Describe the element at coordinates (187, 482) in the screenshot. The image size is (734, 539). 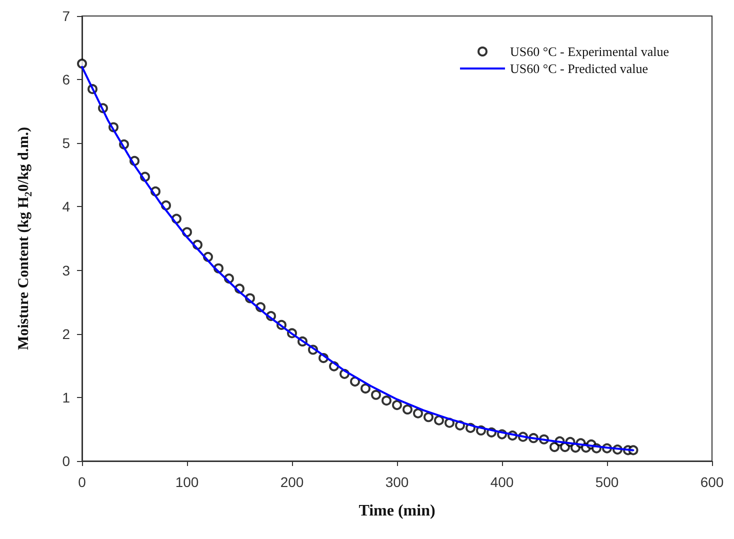
I see `x-tick-label: 100` at that location.